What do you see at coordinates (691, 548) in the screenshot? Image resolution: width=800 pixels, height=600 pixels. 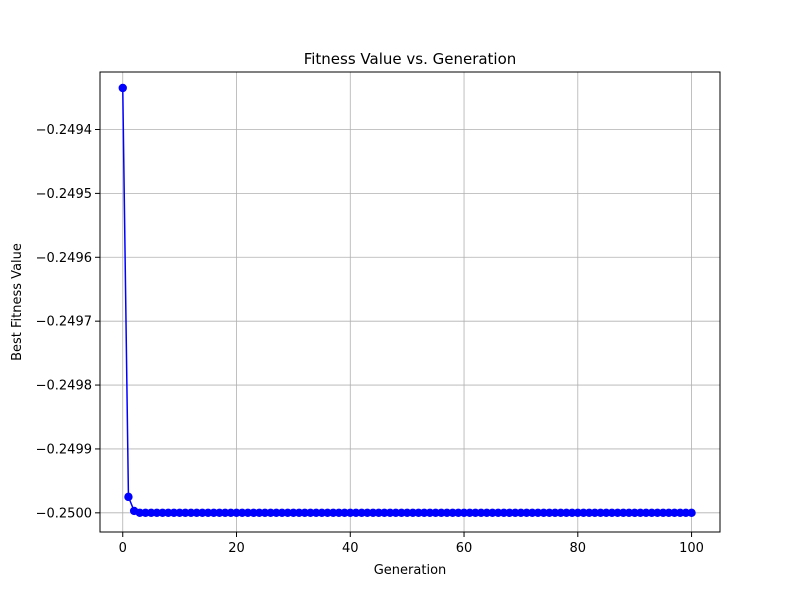 I see `x-tick-label: 100` at bounding box center [691, 548].